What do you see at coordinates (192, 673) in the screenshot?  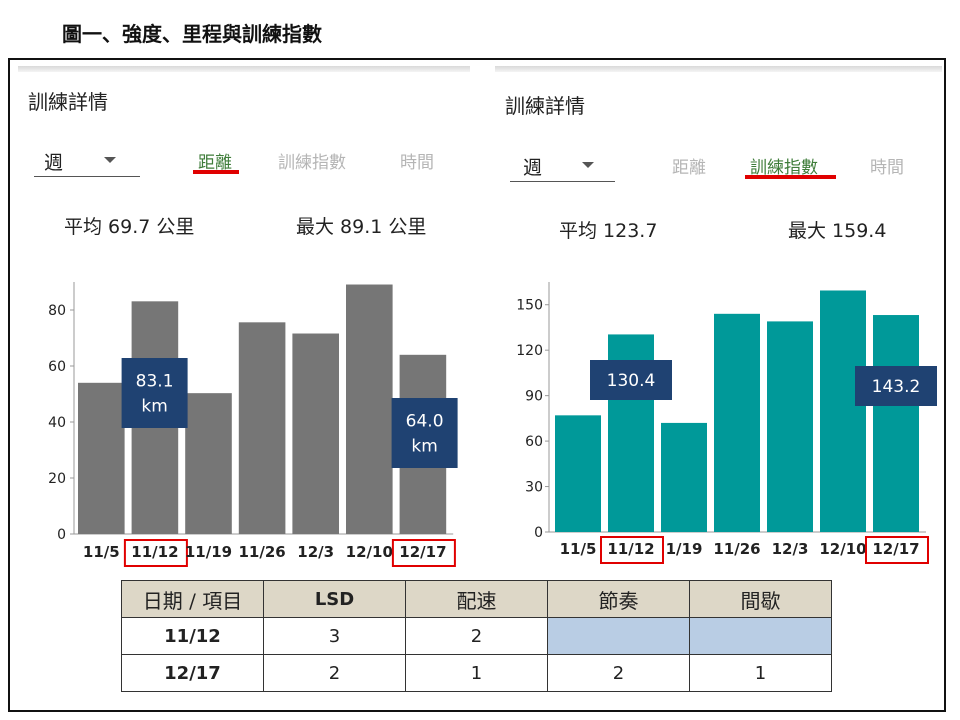 I see `row-date: 12/17` at bounding box center [192, 673].